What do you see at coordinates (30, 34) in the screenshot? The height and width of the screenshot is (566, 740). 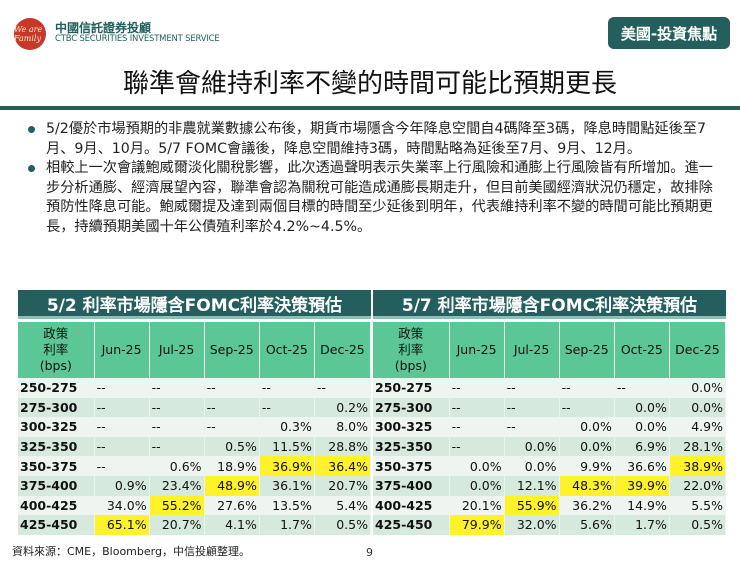 I see `company-logo: We are Family` at bounding box center [30, 34].